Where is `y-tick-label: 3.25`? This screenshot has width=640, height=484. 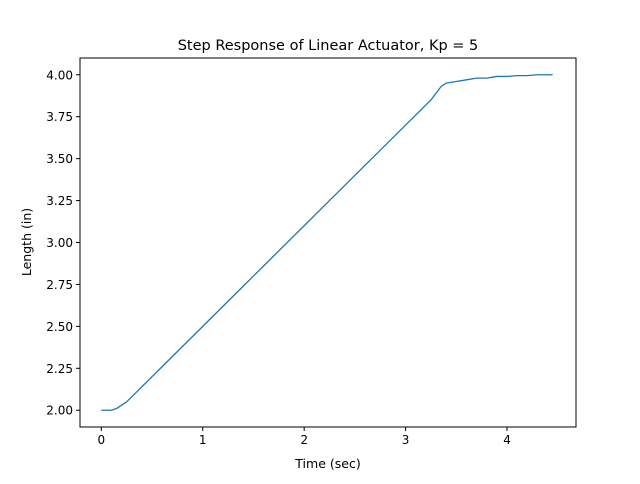
y-tick-label: 3.25 is located at coordinates (59, 201).